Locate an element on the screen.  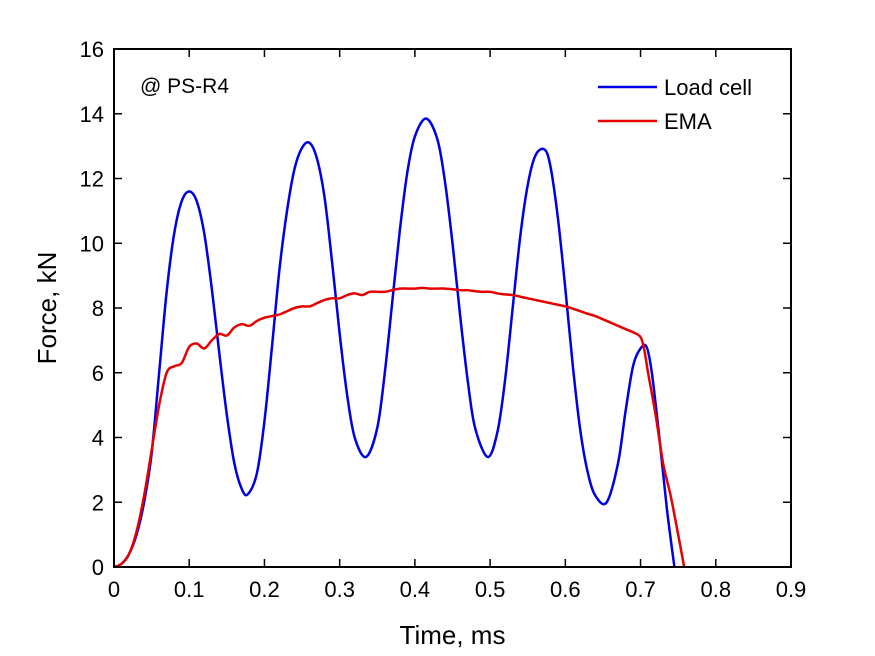
legend-label: Load cell is located at coordinates (708, 87).